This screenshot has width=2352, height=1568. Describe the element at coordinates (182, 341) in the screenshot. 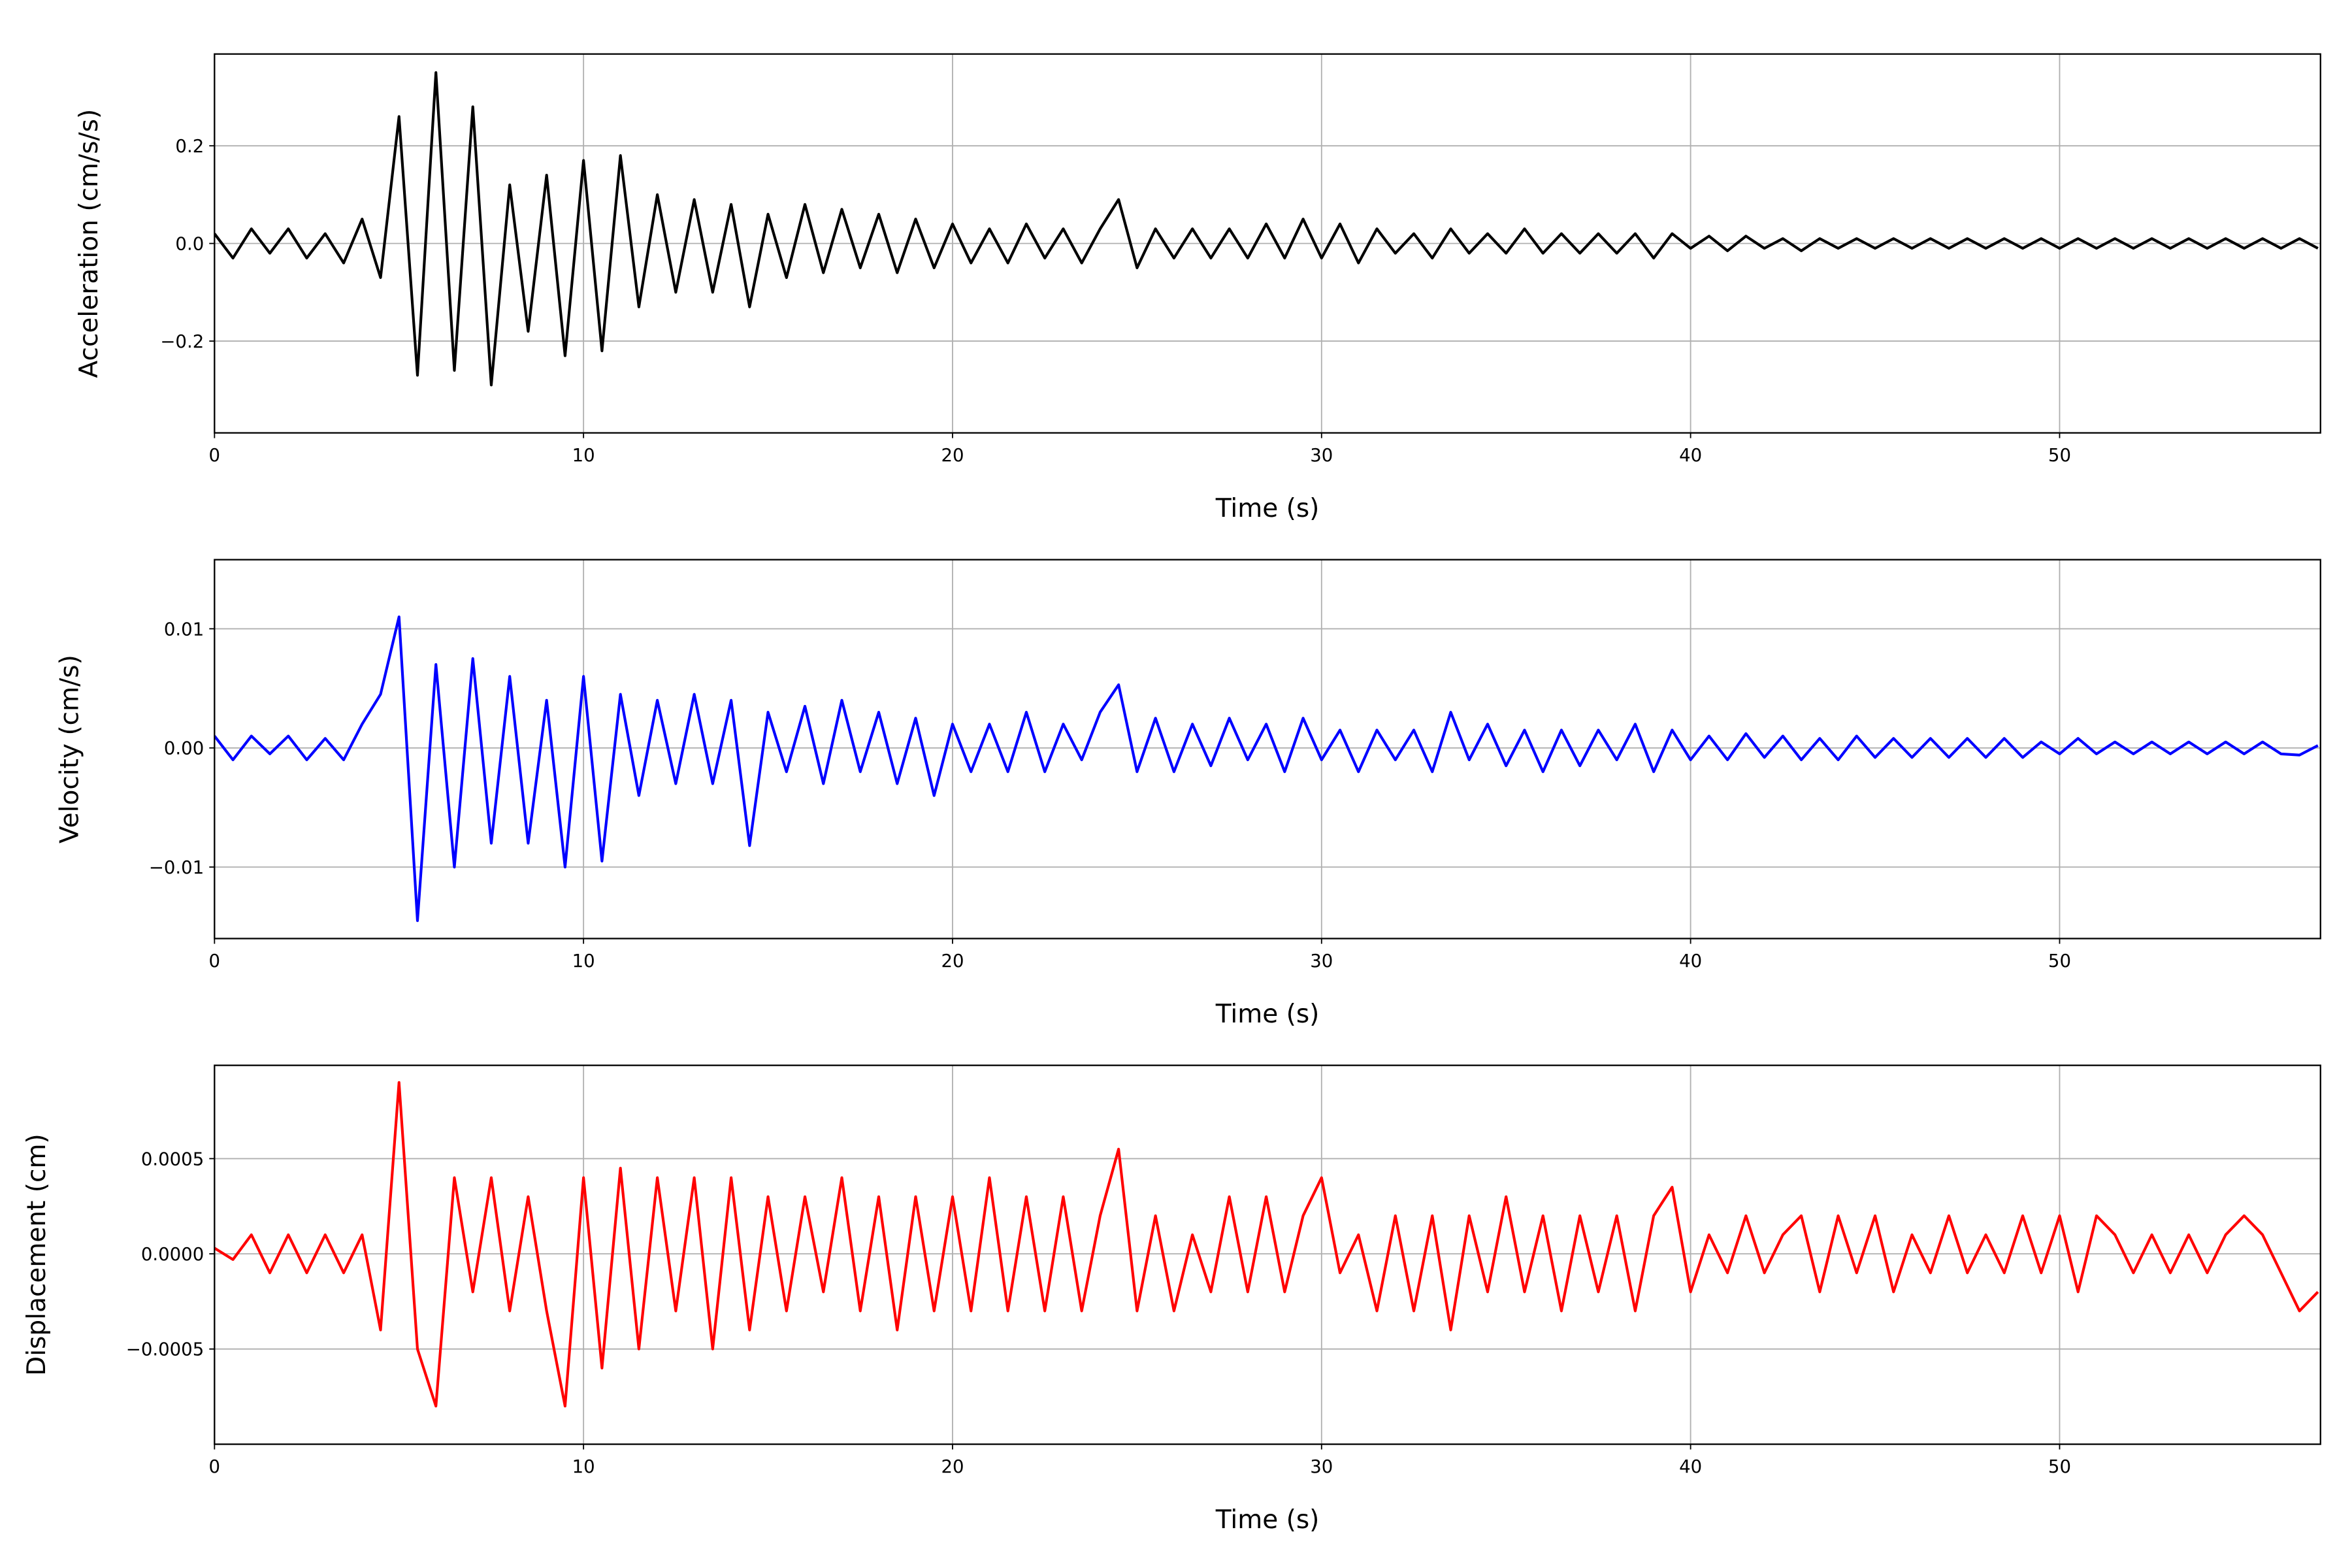

I see `y-tick-label: −0.2` at that location.